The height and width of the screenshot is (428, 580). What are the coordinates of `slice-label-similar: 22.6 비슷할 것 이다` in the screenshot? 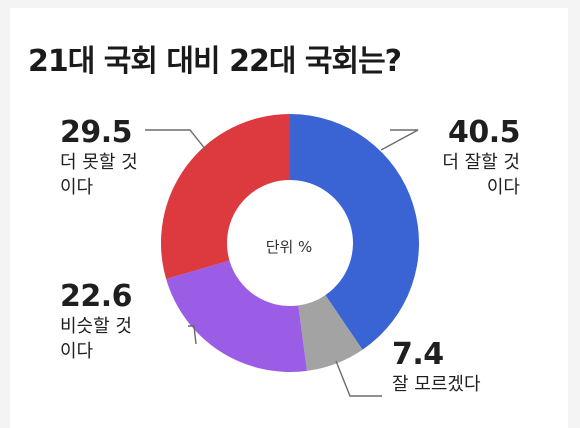 It's located at (120, 322).